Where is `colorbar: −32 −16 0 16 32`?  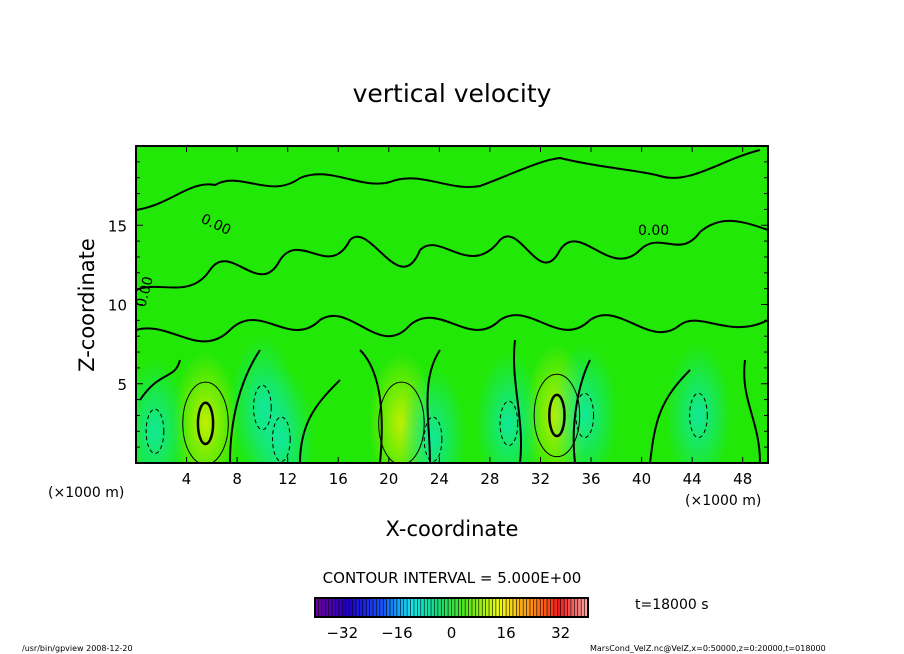 colorbar: −32 −16 0 16 32 is located at coordinates (451, 620).